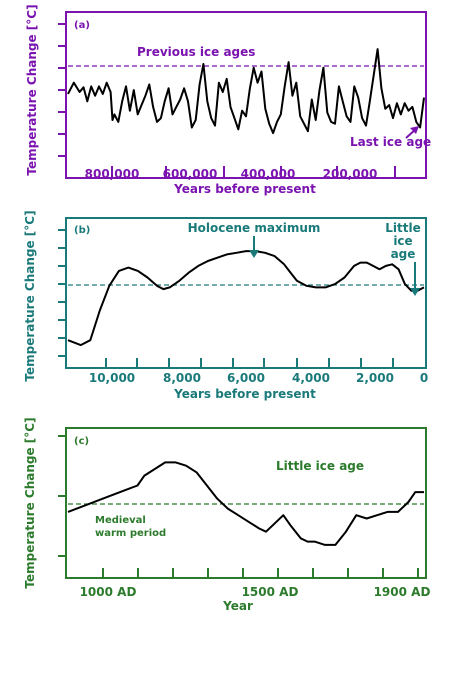 The height and width of the screenshot is (674, 468). I want to click on panel-a-tick-label-800000: 800,000, so click(112, 174).